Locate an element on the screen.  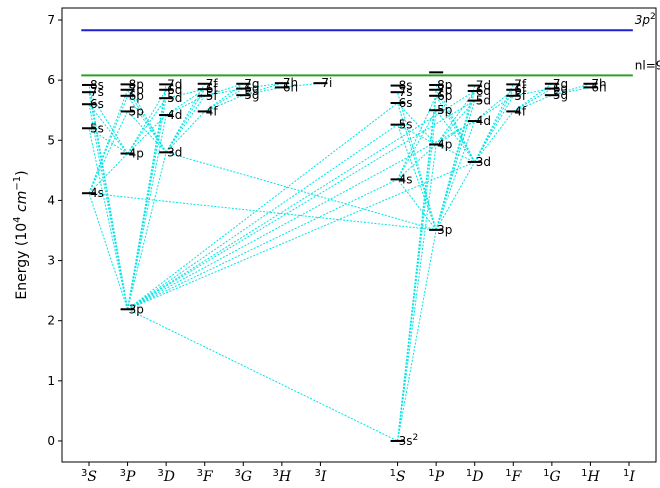
level-label-s_4f: 4f is located at coordinates (520, 111).